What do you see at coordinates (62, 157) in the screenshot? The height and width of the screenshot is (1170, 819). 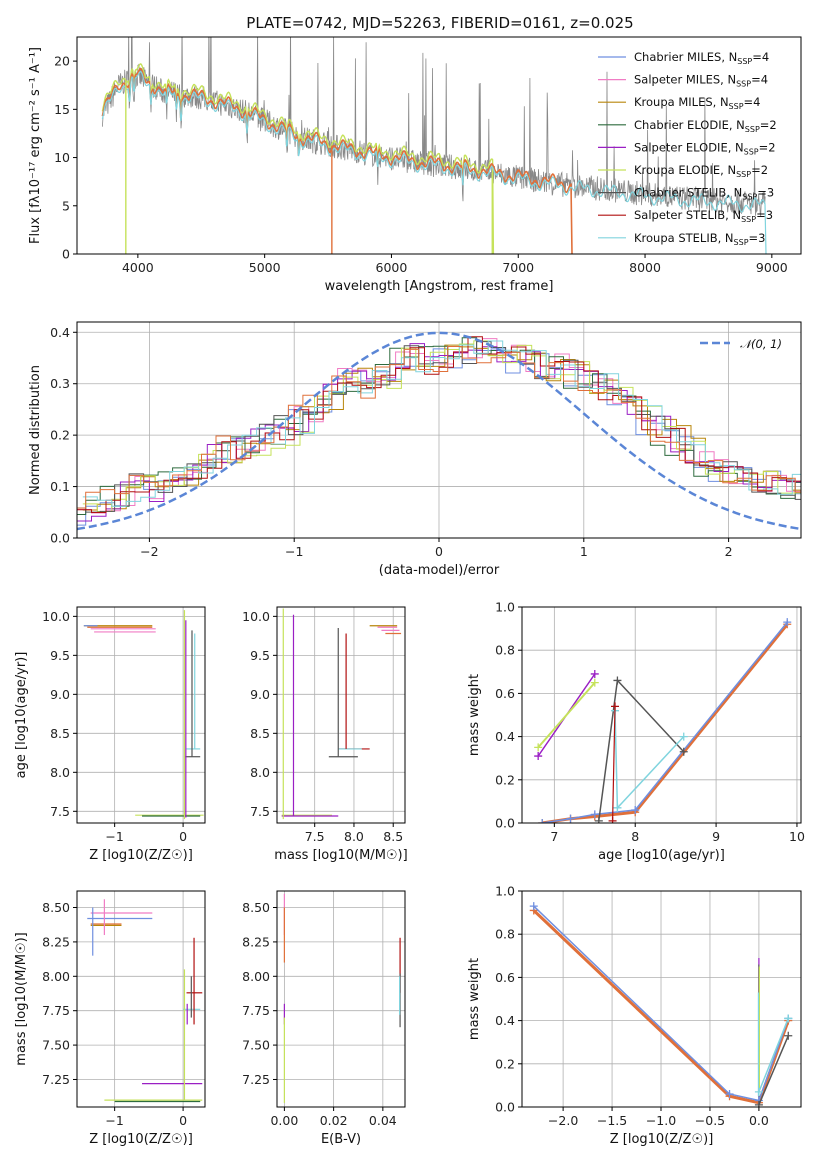 I see `y-tick-label: 10` at bounding box center [62, 157].